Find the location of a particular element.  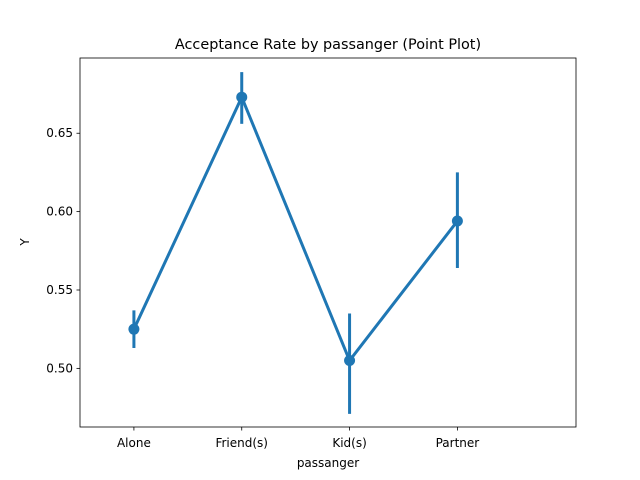

y-tick-label: 0.60 is located at coordinates (59, 212).